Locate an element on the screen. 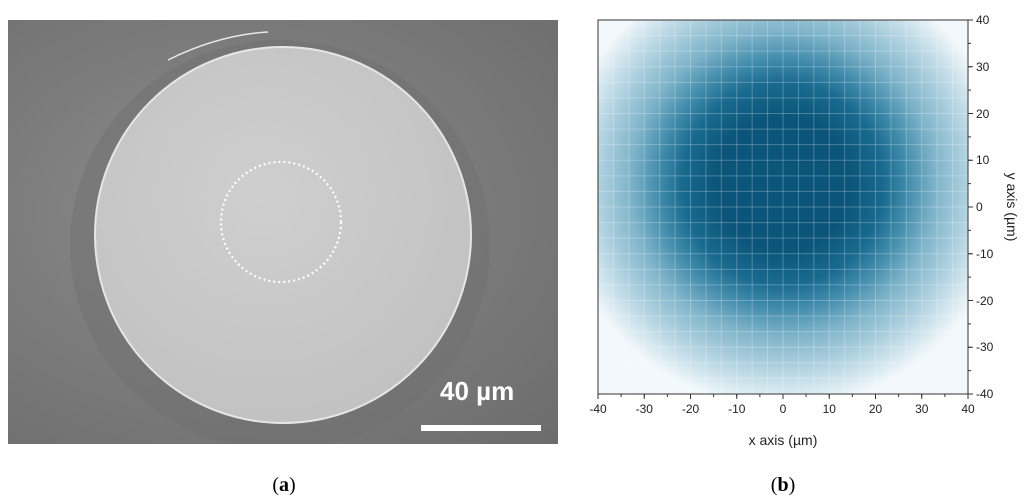 This screenshot has width=1029, height=504. x-tick-label: -10 is located at coordinates (737, 409).